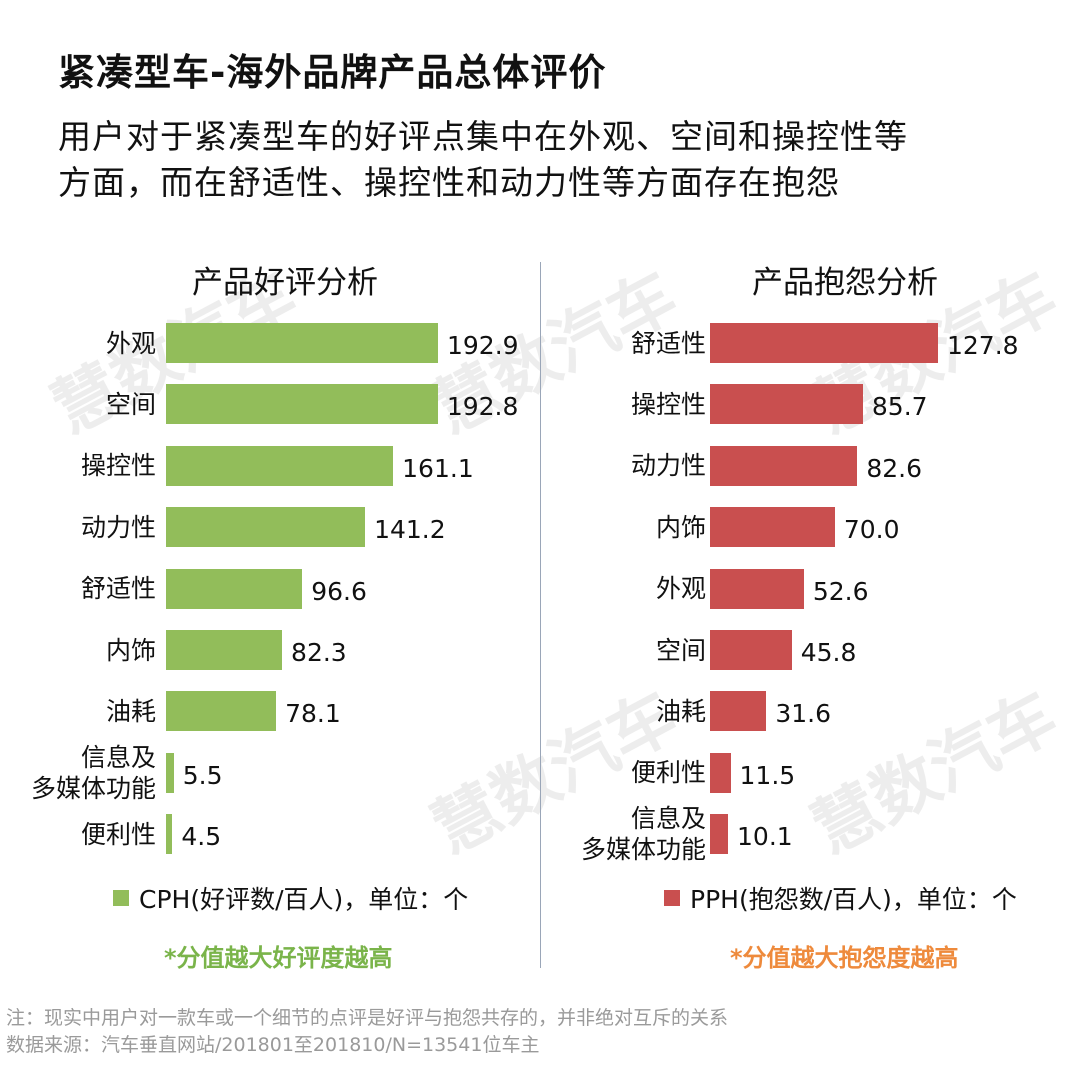  I want to click on complaint-category-label: 信息及 多媒体功能, so click(633, 834).